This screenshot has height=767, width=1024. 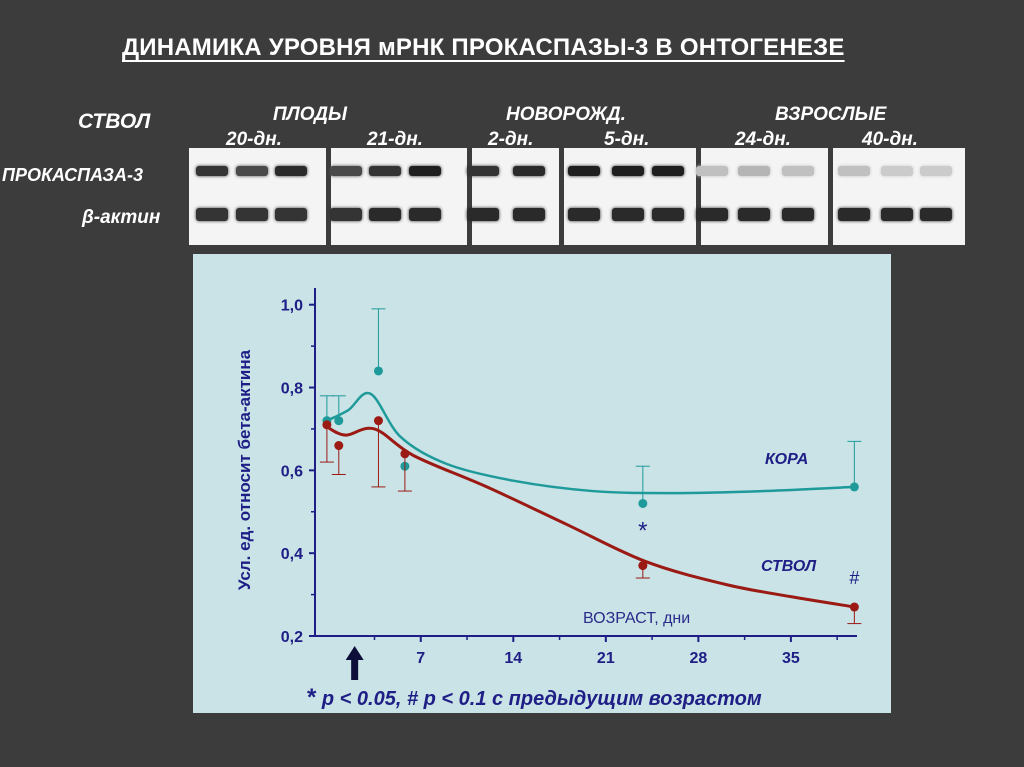 What do you see at coordinates (577, 196) in the screenshot?
I see `gel-blot-image` at bounding box center [577, 196].